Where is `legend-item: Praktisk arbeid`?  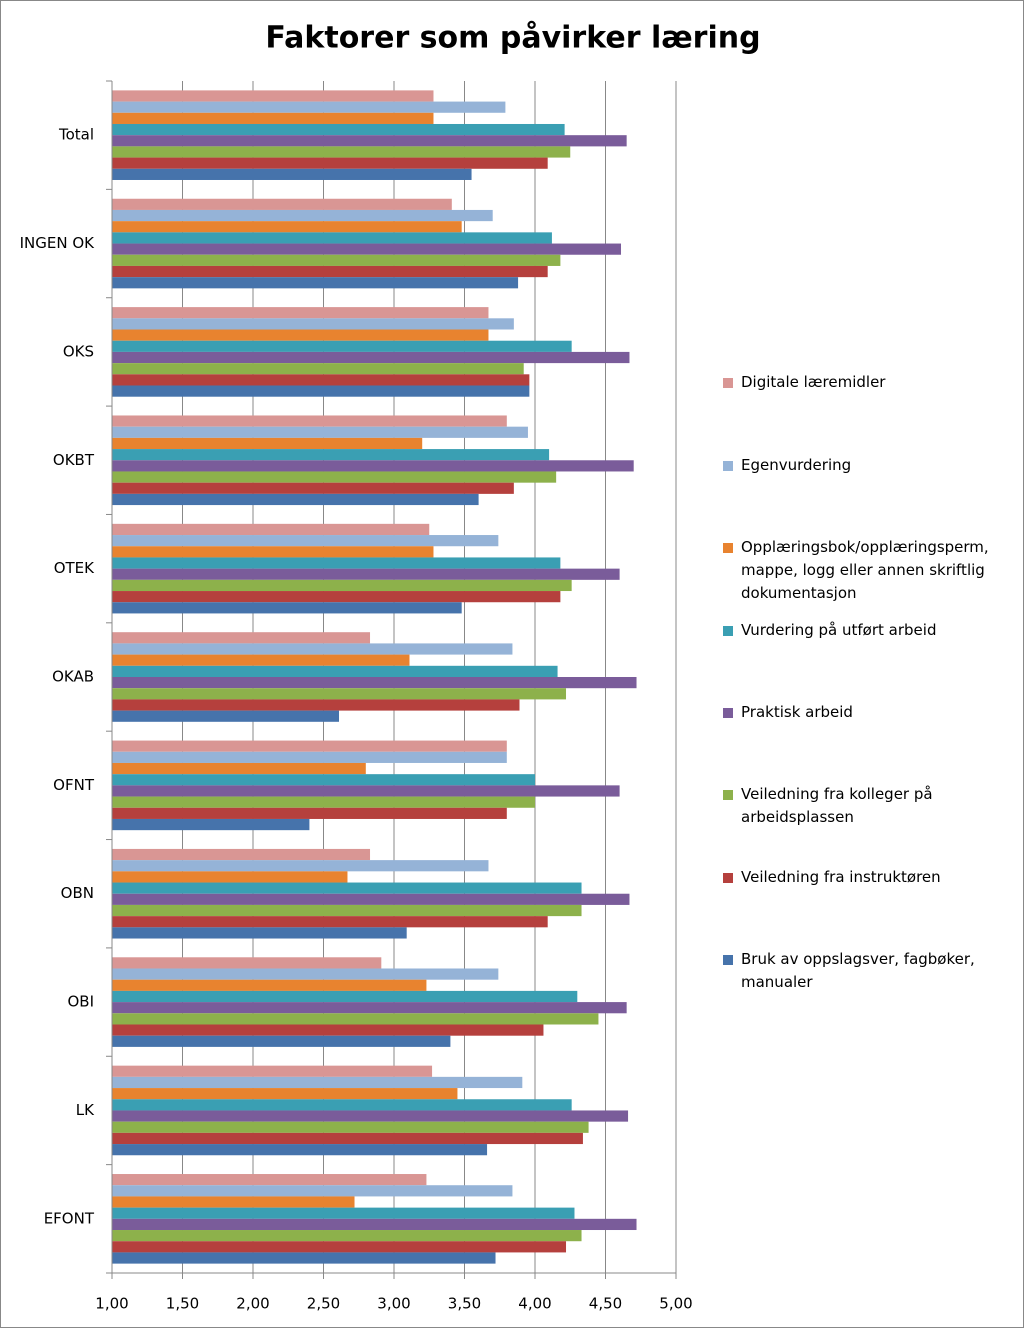 legend-item: Praktisk arbeid is located at coordinates (868, 712).